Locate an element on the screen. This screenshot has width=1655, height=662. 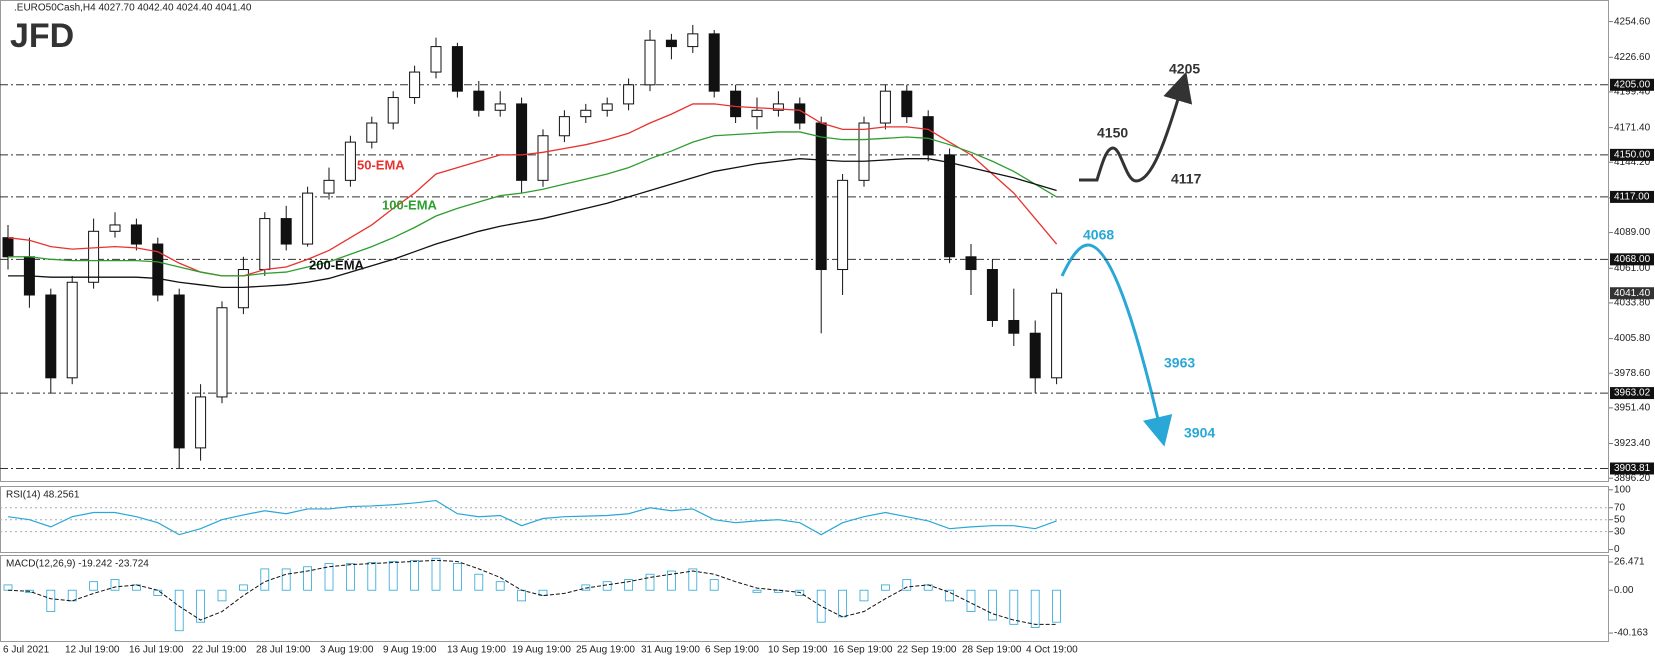
x-tick-label: 25 Aug 19:00 is located at coordinates (605, 650).